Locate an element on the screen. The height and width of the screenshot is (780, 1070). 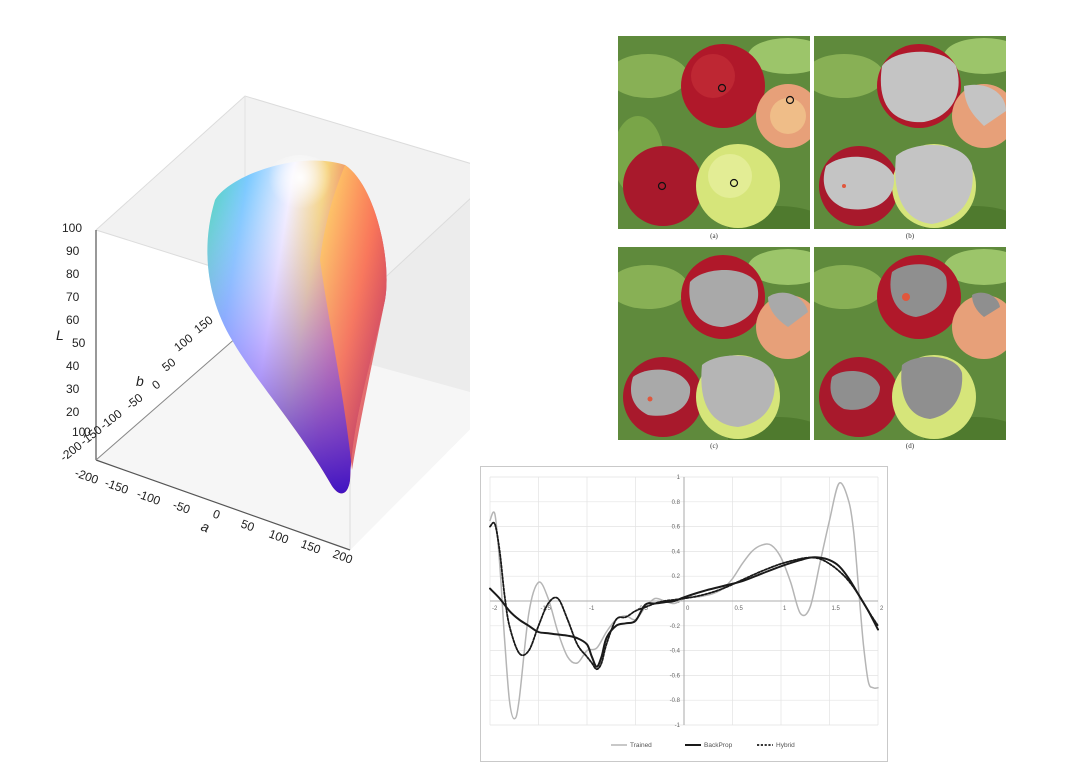
apple-panel-b is located at coordinates (910, 132).